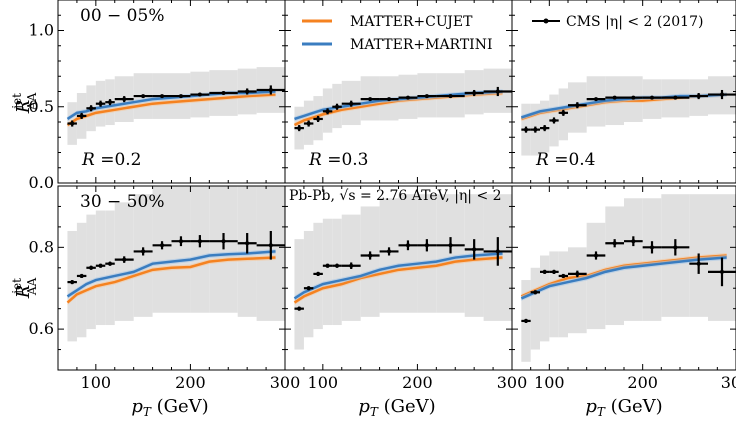 The height and width of the screenshot is (421, 736). Describe the element at coordinates (411, 22) in the screenshot. I see `legend-cujet-label: MATTER+CUJET` at that location.